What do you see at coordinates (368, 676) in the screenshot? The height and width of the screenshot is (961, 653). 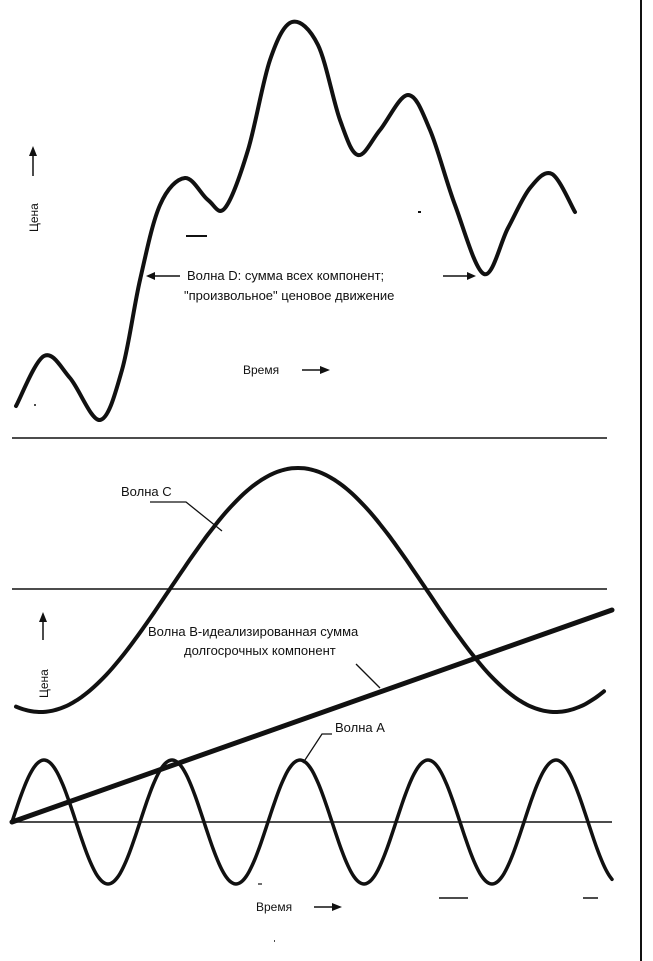 I see `wave-b-leader` at bounding box center [368, 676].